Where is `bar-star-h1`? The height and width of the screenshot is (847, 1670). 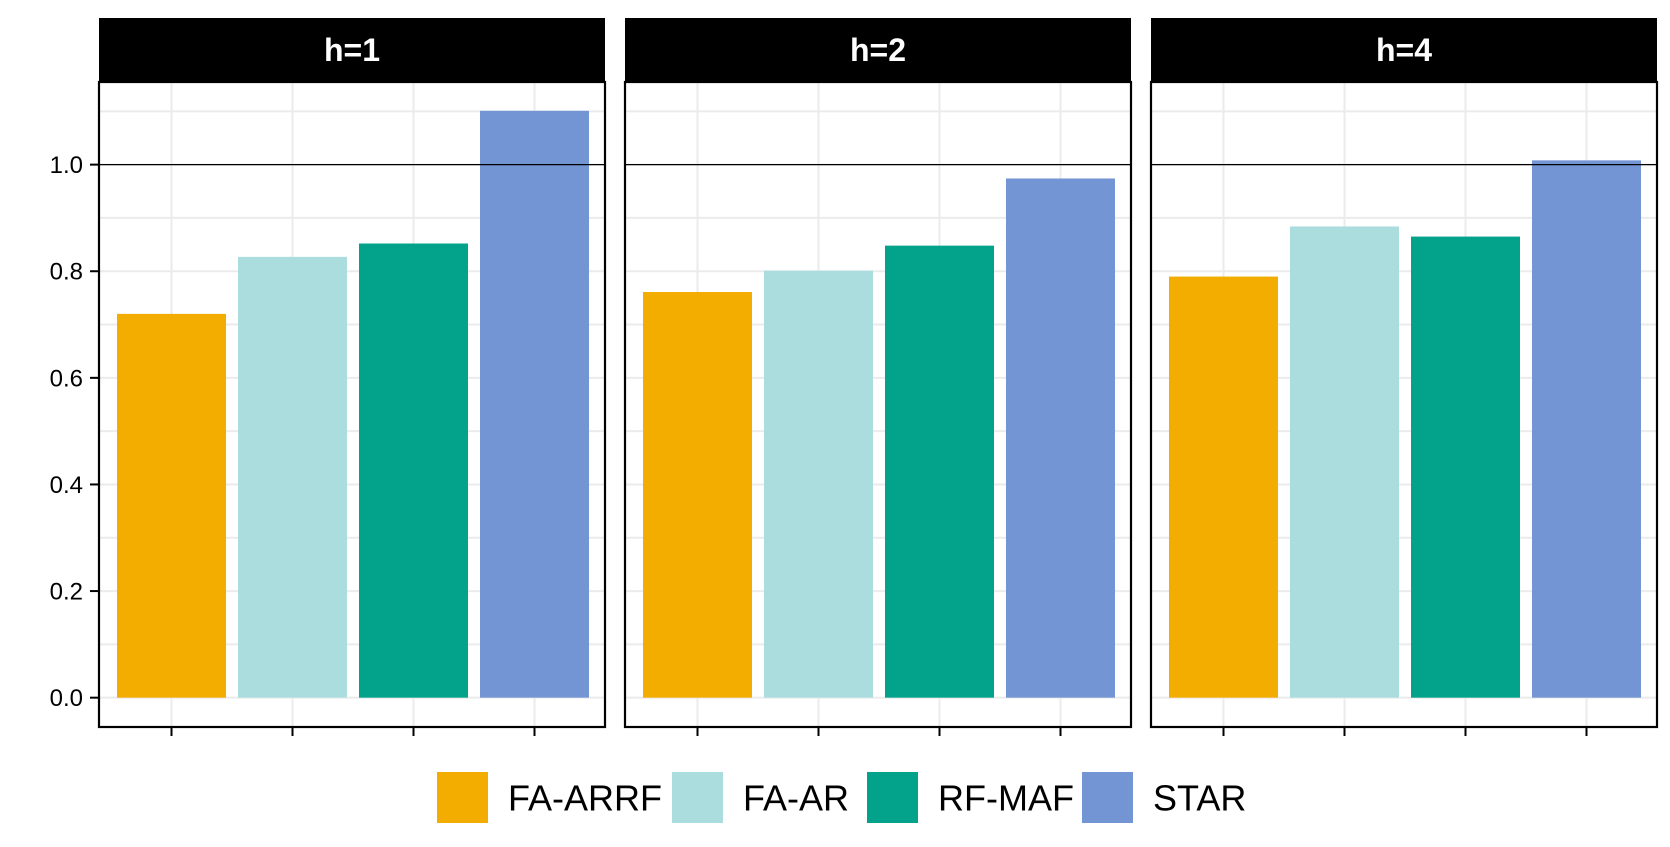
bar-star-h1 is located at coordinates (534, 404).